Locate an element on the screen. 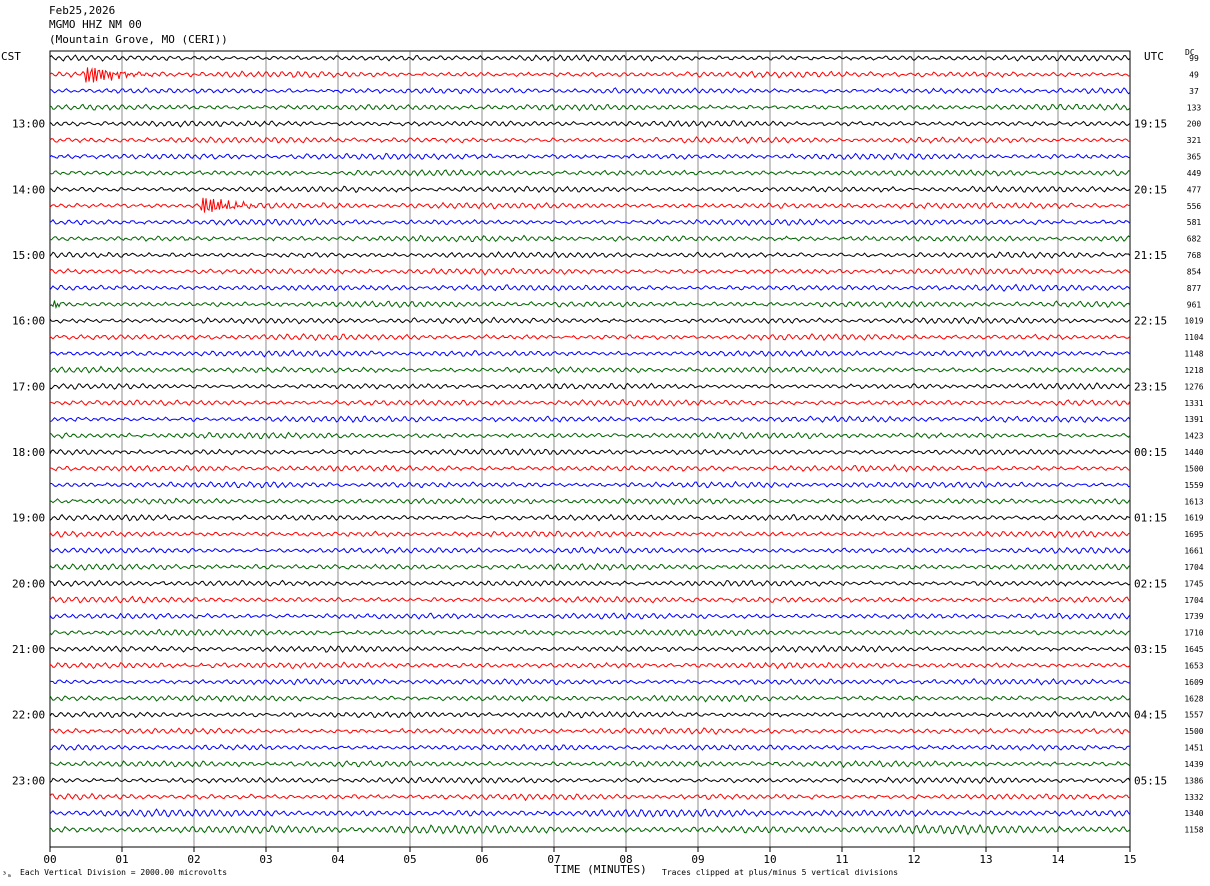 This screenshot has width=1210, height=886. dc-offset-label: 768 is located at coordinates (1194, 255).